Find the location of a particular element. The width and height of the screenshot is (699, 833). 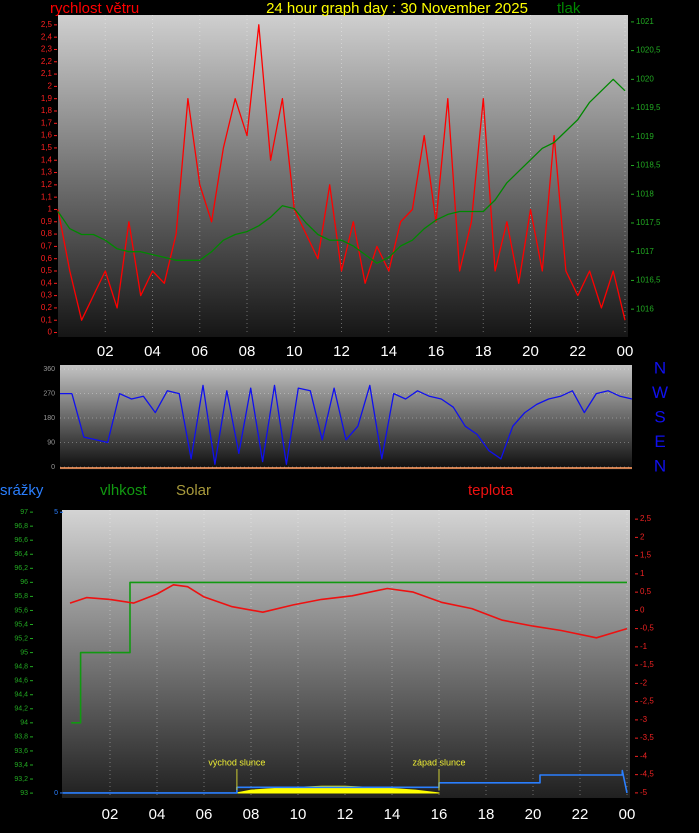

x-tick-label: 14 is located at coordinates (388, 351).